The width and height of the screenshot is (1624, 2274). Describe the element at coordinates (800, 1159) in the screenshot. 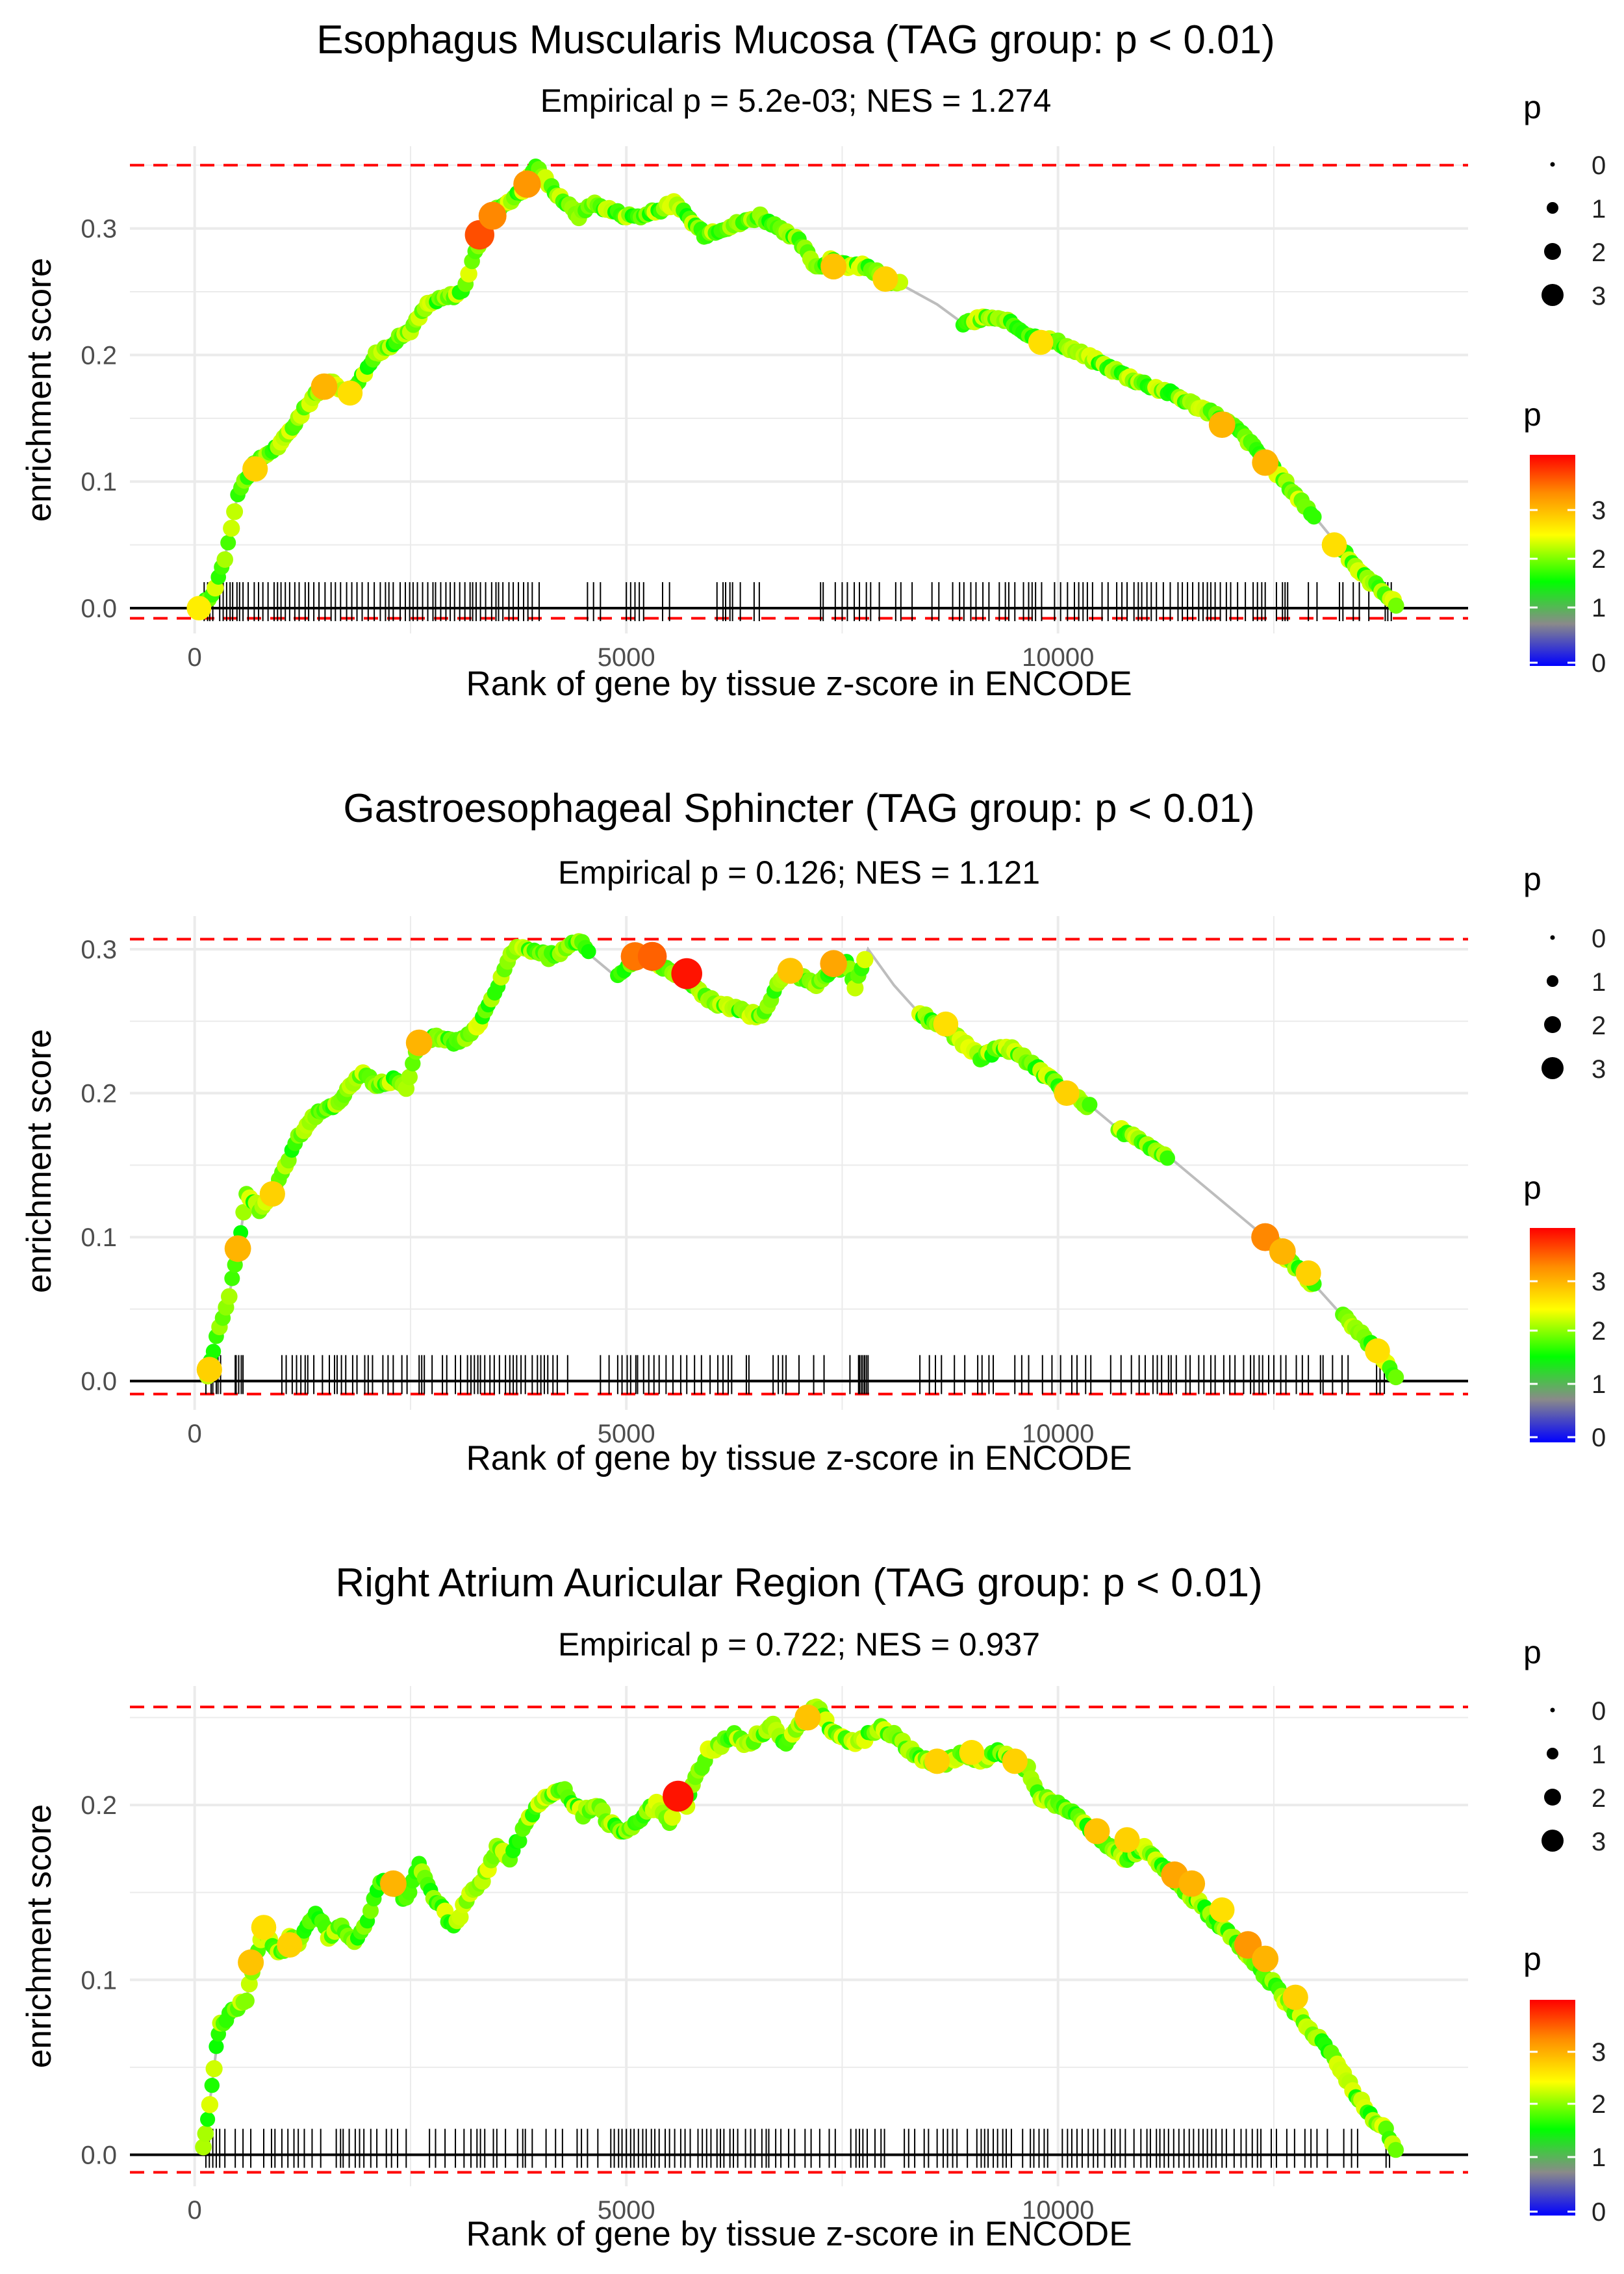

I see `es-points` at that location.